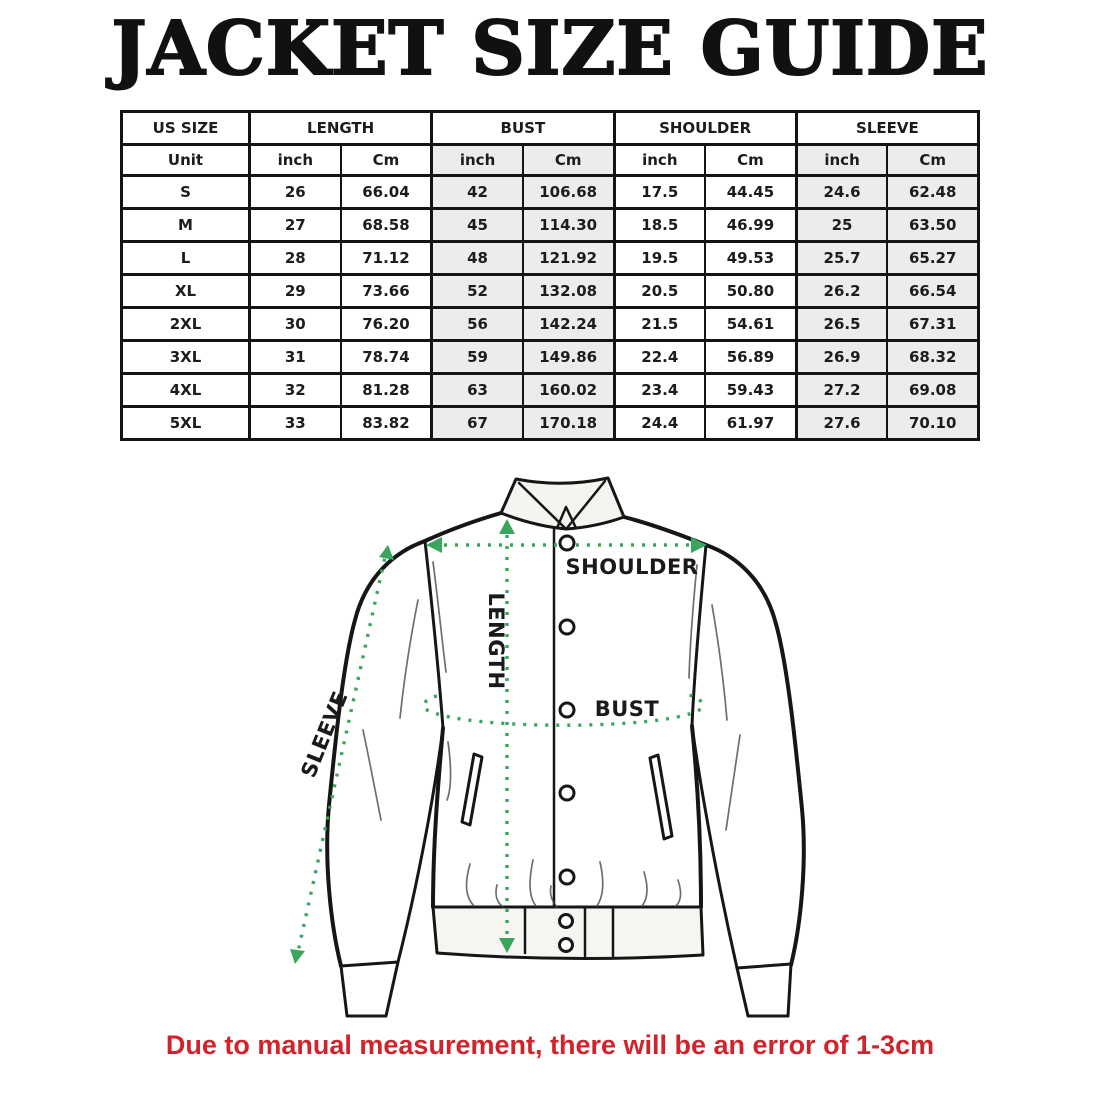  Describe the element at coordinates (386, 324) in the screenshot. I see `table-cell: 76.20` at that location.